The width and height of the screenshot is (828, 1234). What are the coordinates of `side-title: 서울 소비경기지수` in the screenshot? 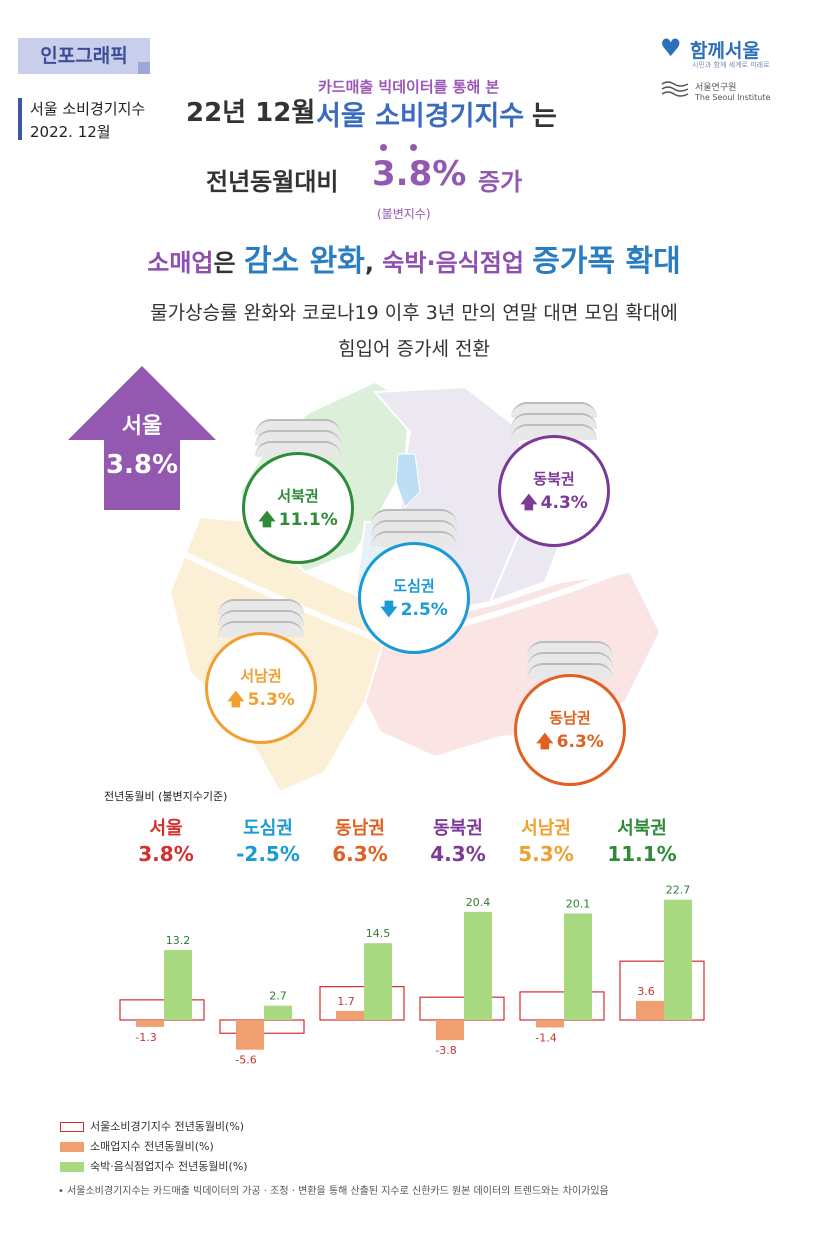 It's located at (88, 109).